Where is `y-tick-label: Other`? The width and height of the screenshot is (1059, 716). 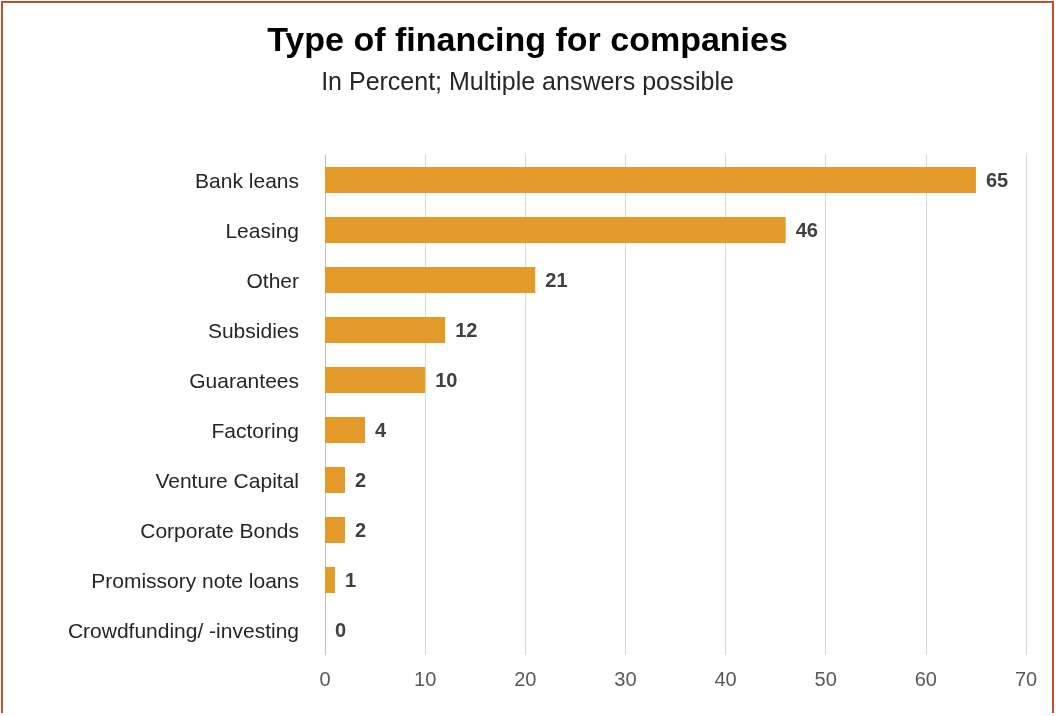 y-tick-label: Other is located at coordinates (272, 280).